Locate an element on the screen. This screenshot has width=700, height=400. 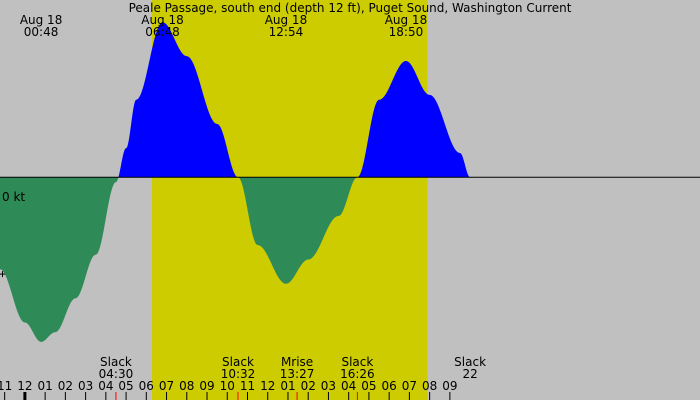
hour-tick-label-1: 12 is located at coordinates (24, 386).